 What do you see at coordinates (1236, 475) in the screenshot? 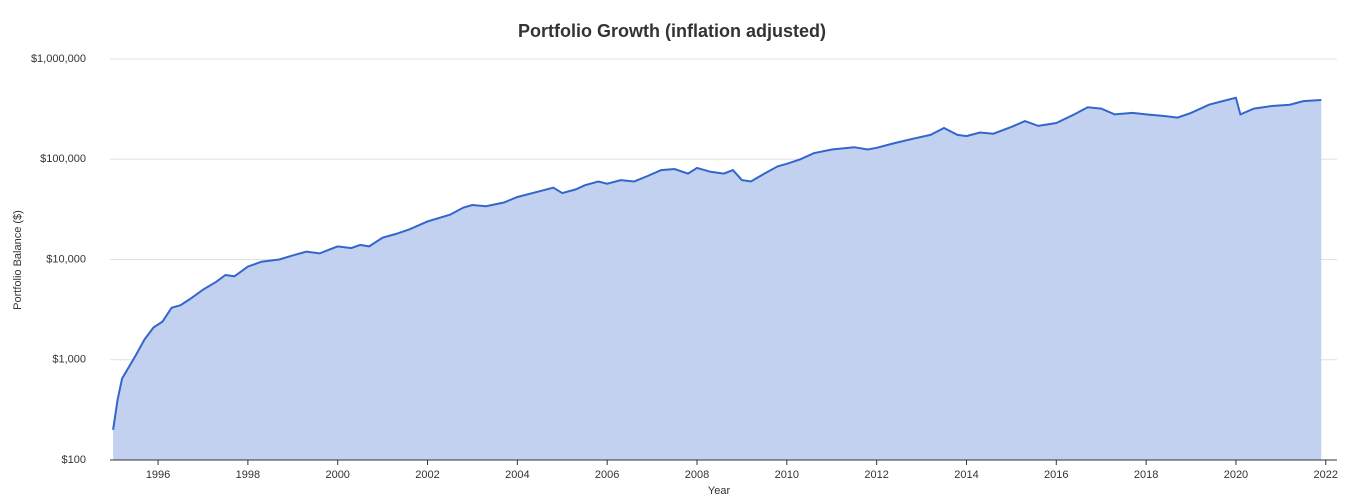
I see `x-tick-label: 2020` at bounding box center [1236, 475].